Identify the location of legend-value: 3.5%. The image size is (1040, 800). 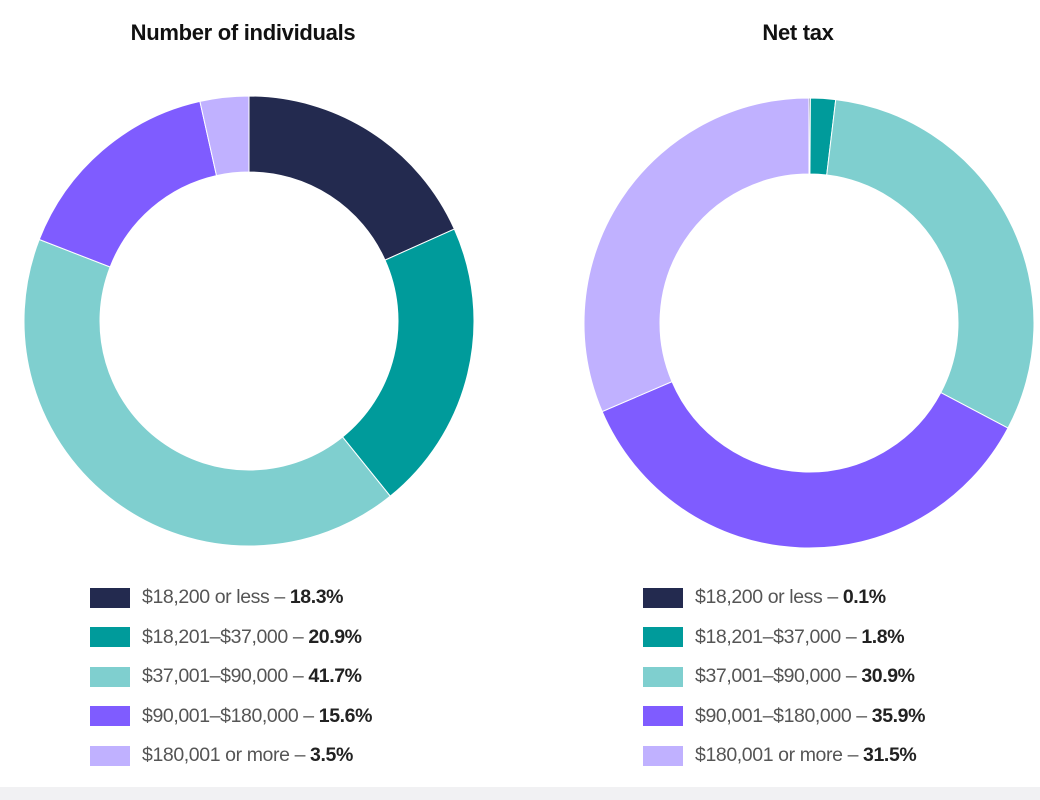
(331, 755).